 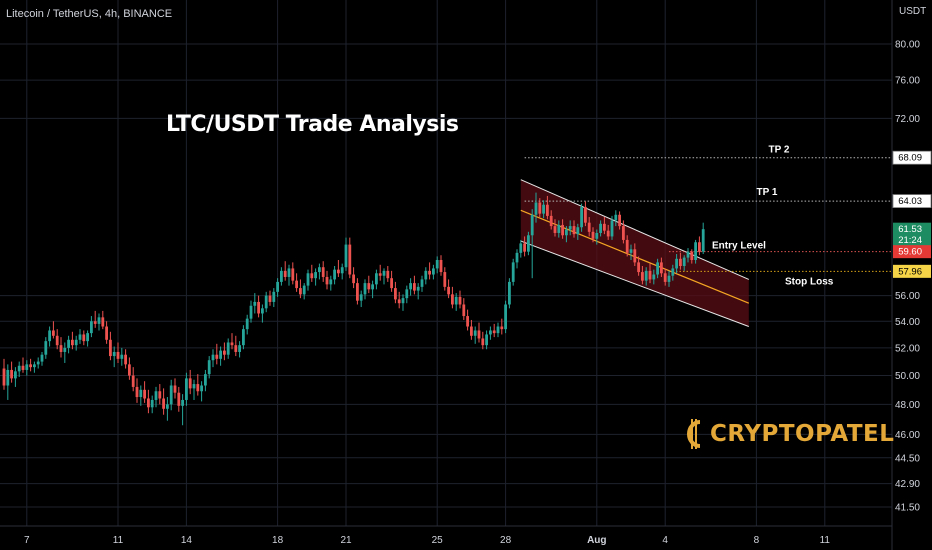 I want to click on price-tick-label: 44.50, so click(x=907, y=458).